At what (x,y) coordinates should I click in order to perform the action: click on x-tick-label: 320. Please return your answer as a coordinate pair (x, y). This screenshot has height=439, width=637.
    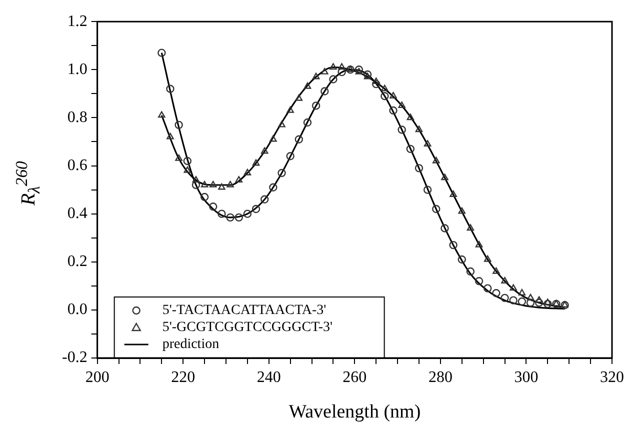
    Looking at the image, I should click on (612, 377).